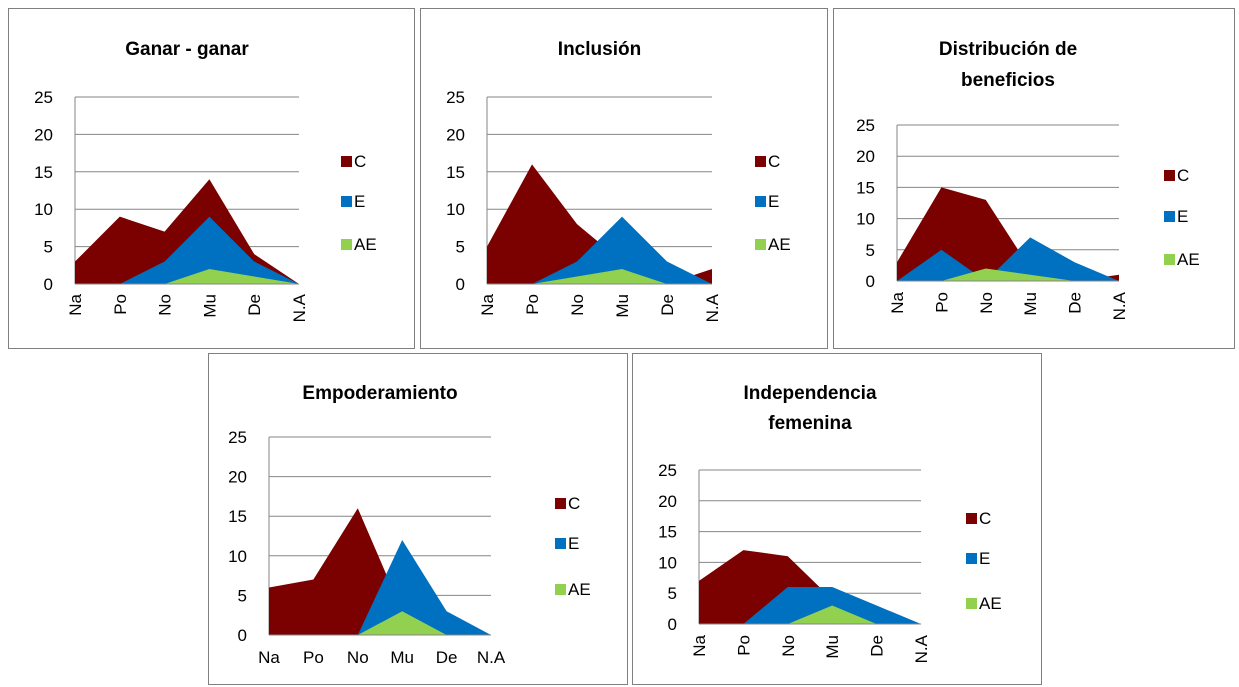  I want to click on chart-svg-inclusion: Inclusión 0 5 10 15 20 25 Na Po No Mu De N.A C E AE, so click(618, 180).